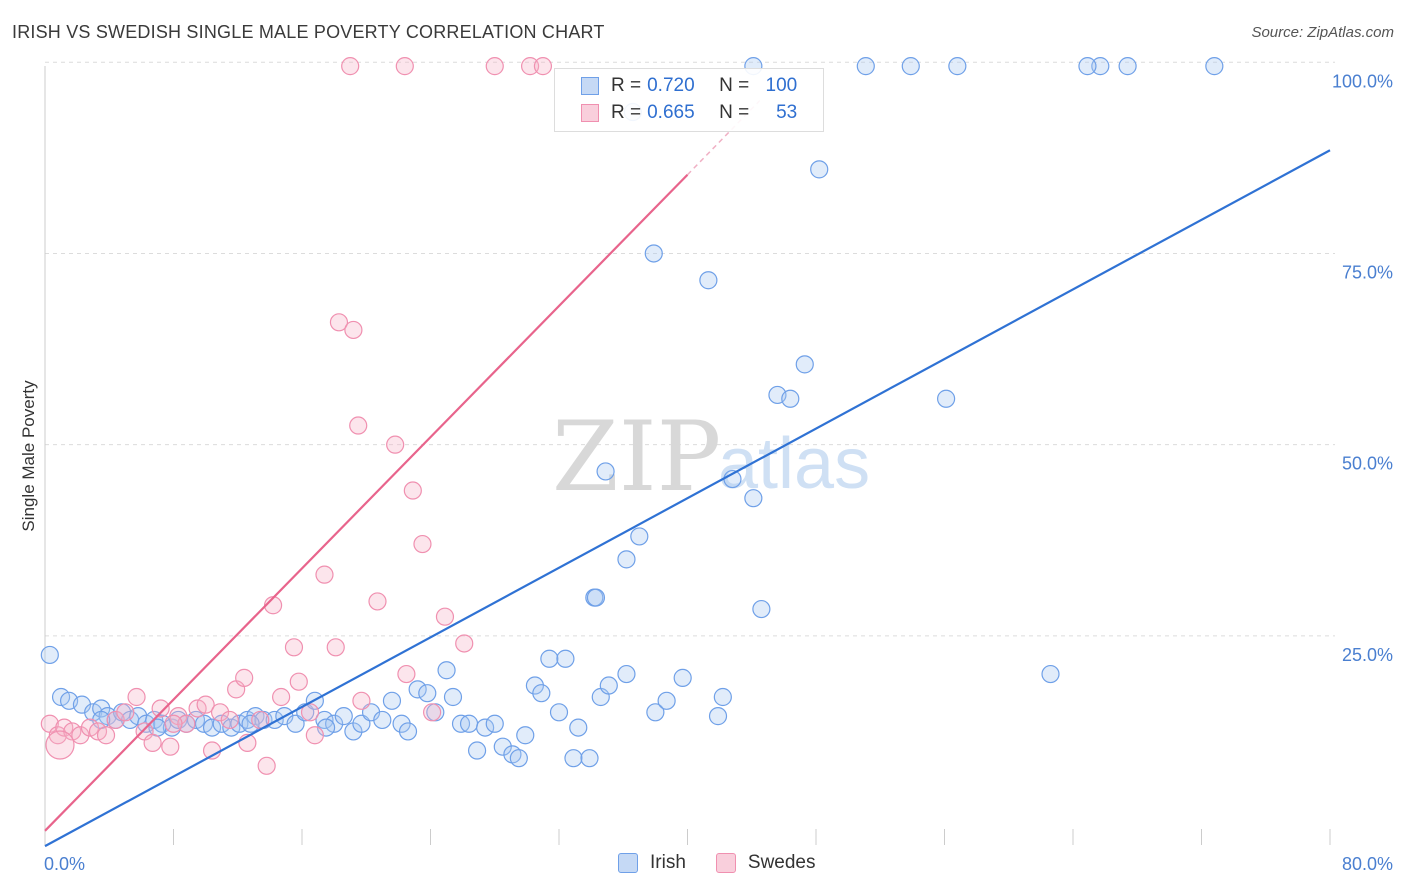 The image size is (1406, 892). Describe the element at coordinates (64, 864) in the screenshot. I see `x-tick-label: 0.0%` at that location.